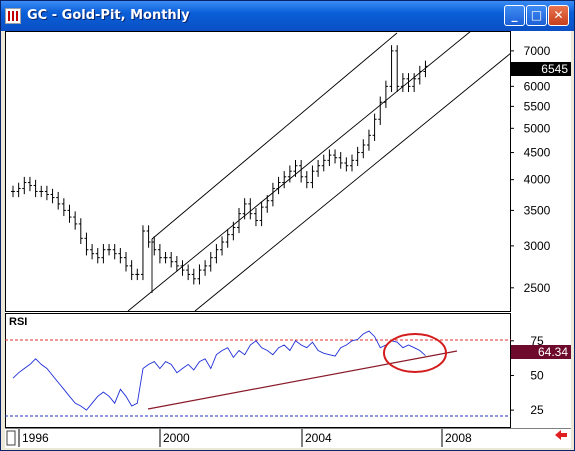  Describe the element at coordinates (13, 16) in the screenshot. I see `chart-app-icon` at that location.